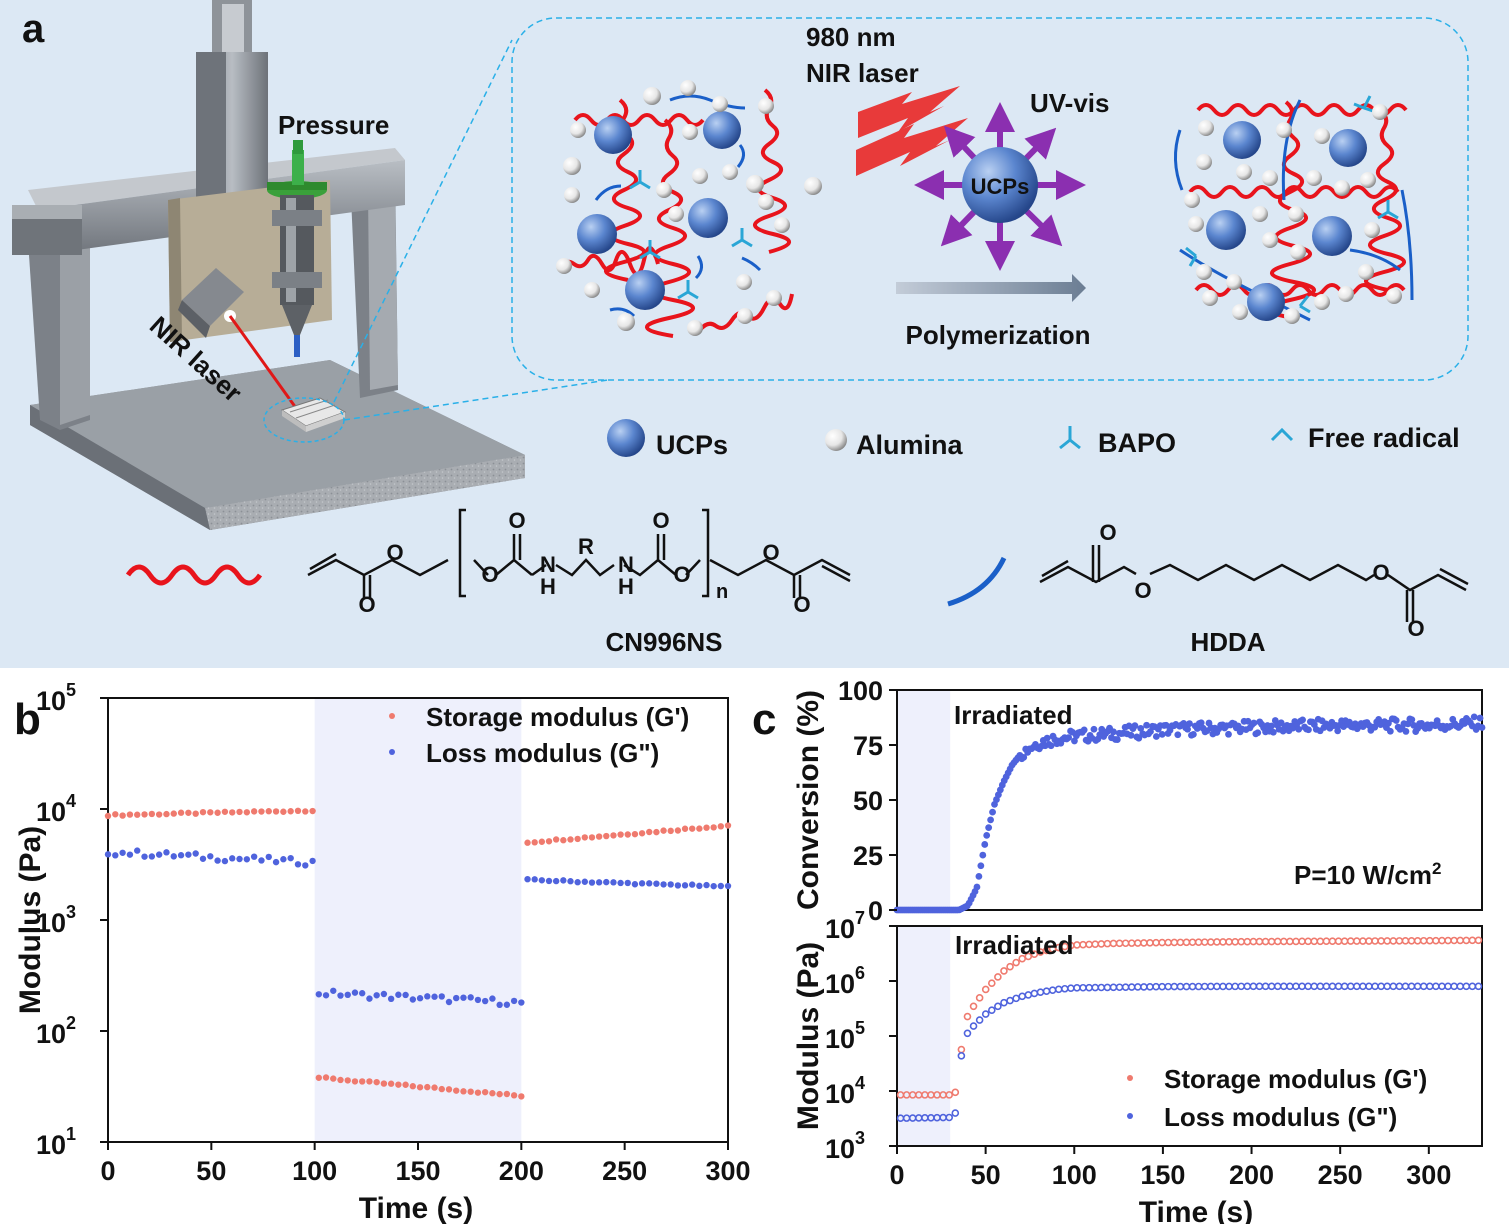 This screenshot has width=1509, height=1224. Describe the element at coordinates (71, 1023) in the screenshot. I see `y-tick-exponent: 2` at that location.